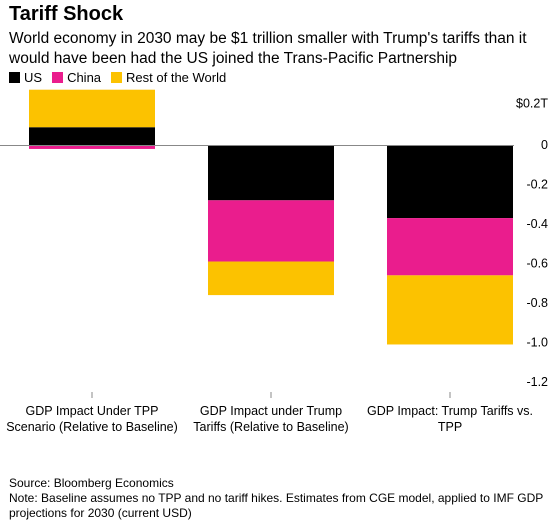 Image resolution: width=559 pixels, height=526 pixels. What do you see at coordinates (91, 483) in the screenshot?
I see `source-text: Source: Bloomberg Economics` at bounding box center [91, 483].